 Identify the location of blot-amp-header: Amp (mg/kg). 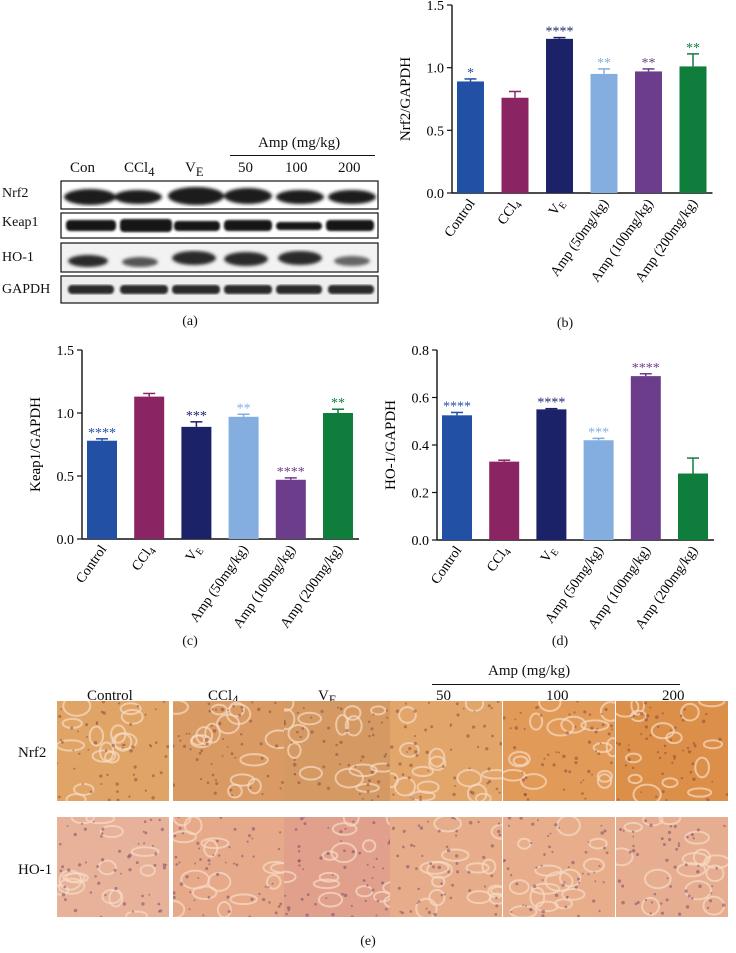
(299, 143).